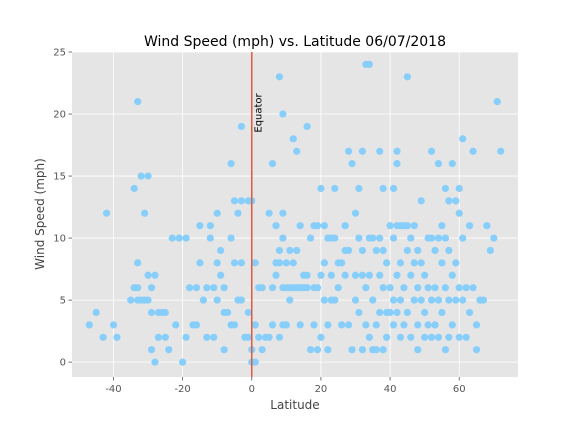 This screenshot has height=432, width=576. I want to click on y-tick-label: 25, so click(59, 53).